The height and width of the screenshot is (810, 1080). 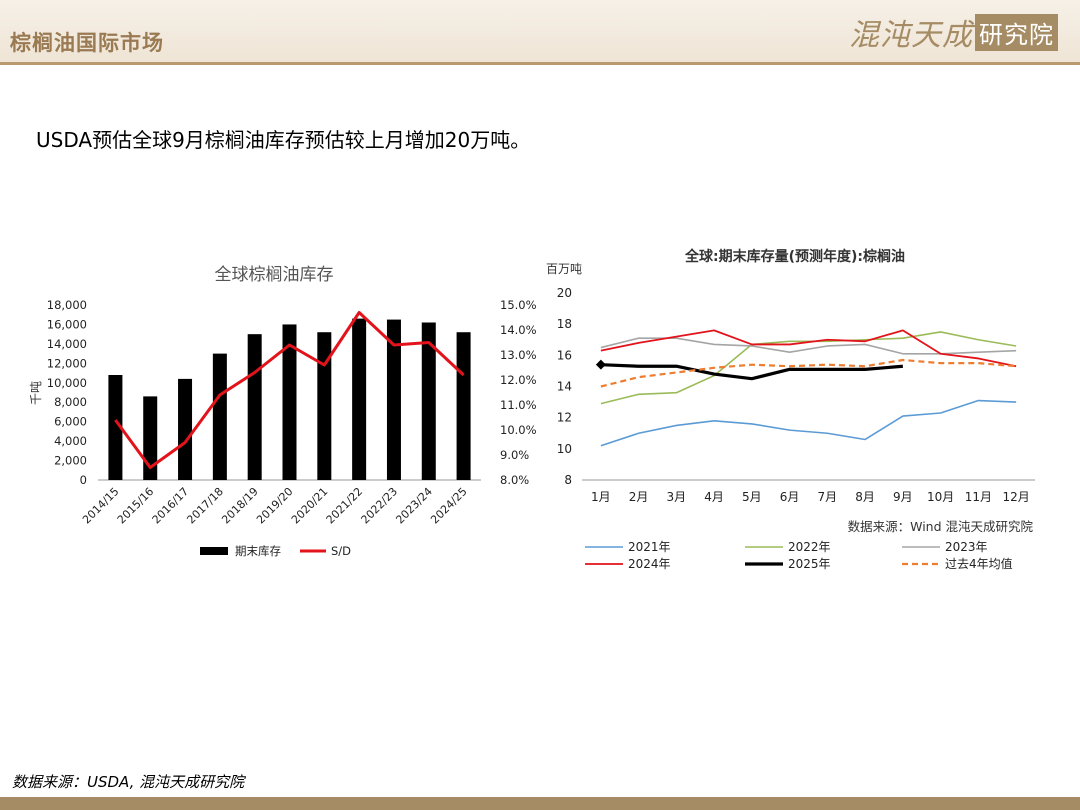 I want to click on unit-label: 百万吨, so click(x=564, y=269).